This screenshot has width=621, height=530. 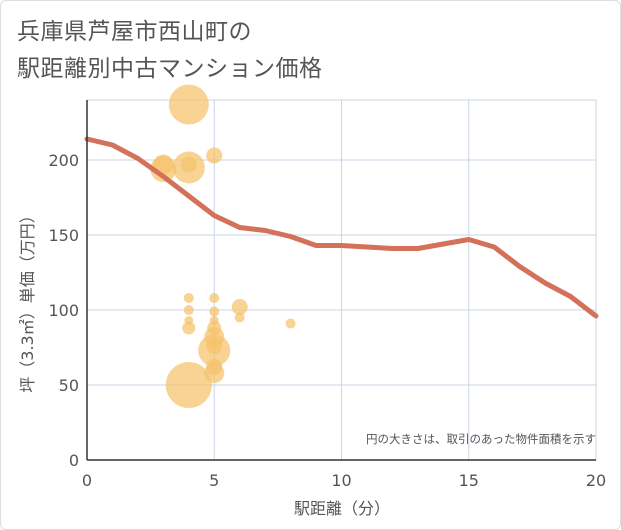 I want to click on chart-title-line-2: 駅距離別中古マンション価格, so click(x=170, y=69).